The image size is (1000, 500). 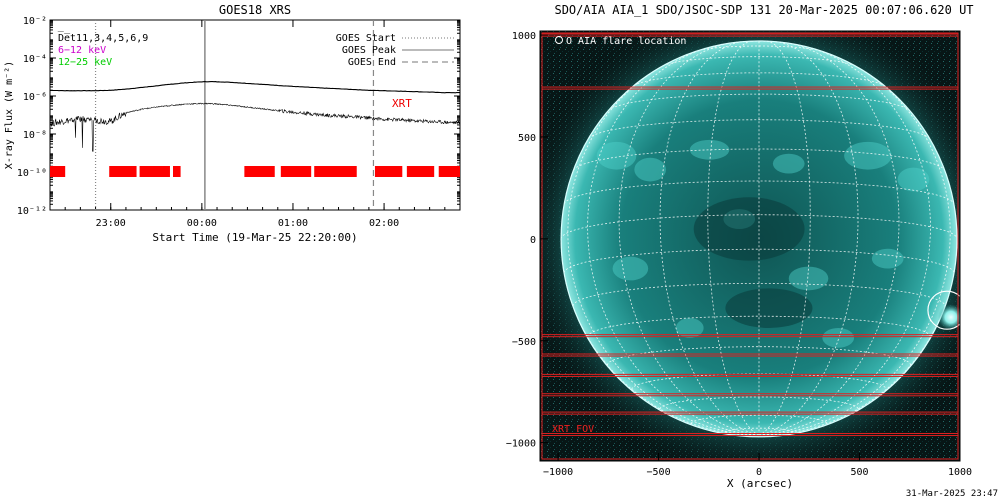 I want to click on aia-x-tick-label: −500, so click(x=659, y=472).